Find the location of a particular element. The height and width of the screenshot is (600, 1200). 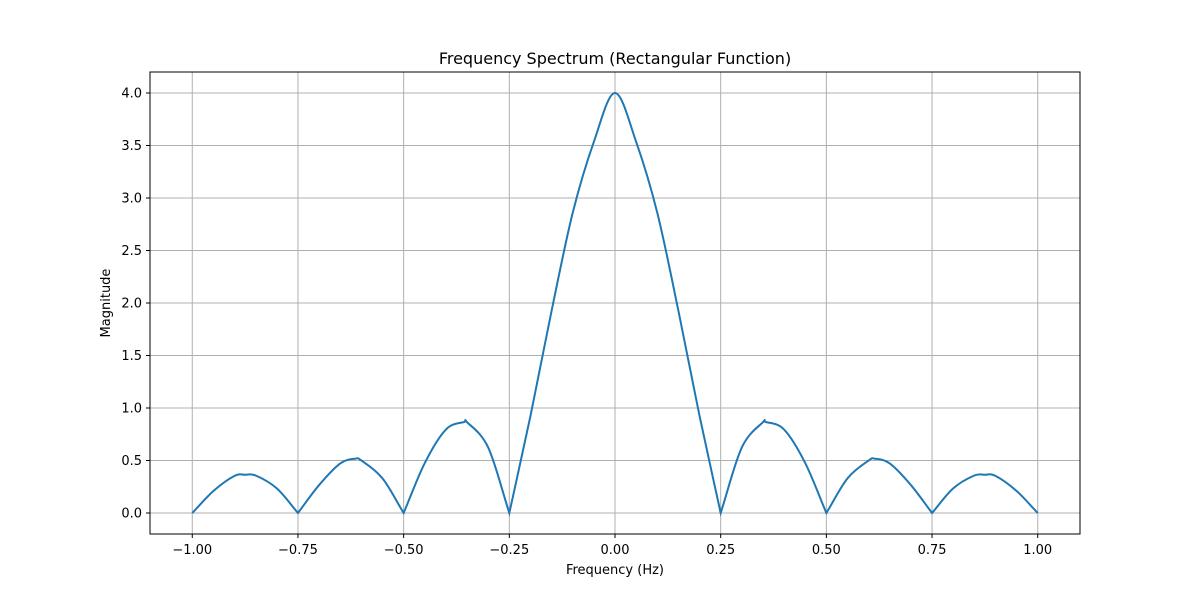

y-tick-label: 3.0 is located at coordinates (131, 199).